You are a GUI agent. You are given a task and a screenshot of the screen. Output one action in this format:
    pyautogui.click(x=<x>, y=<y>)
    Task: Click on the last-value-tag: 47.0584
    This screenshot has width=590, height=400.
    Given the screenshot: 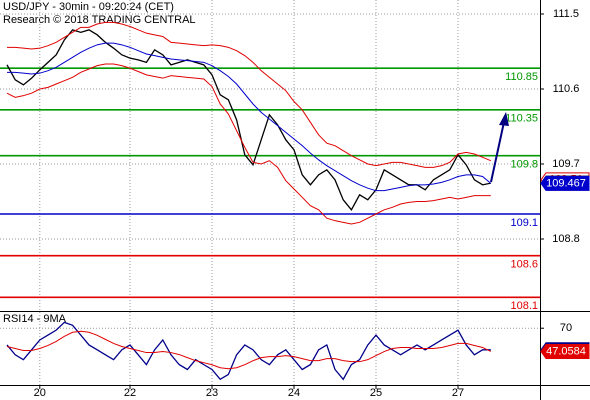 What is the action you would take?
    pyautogui.click(x=566, y=351)
    